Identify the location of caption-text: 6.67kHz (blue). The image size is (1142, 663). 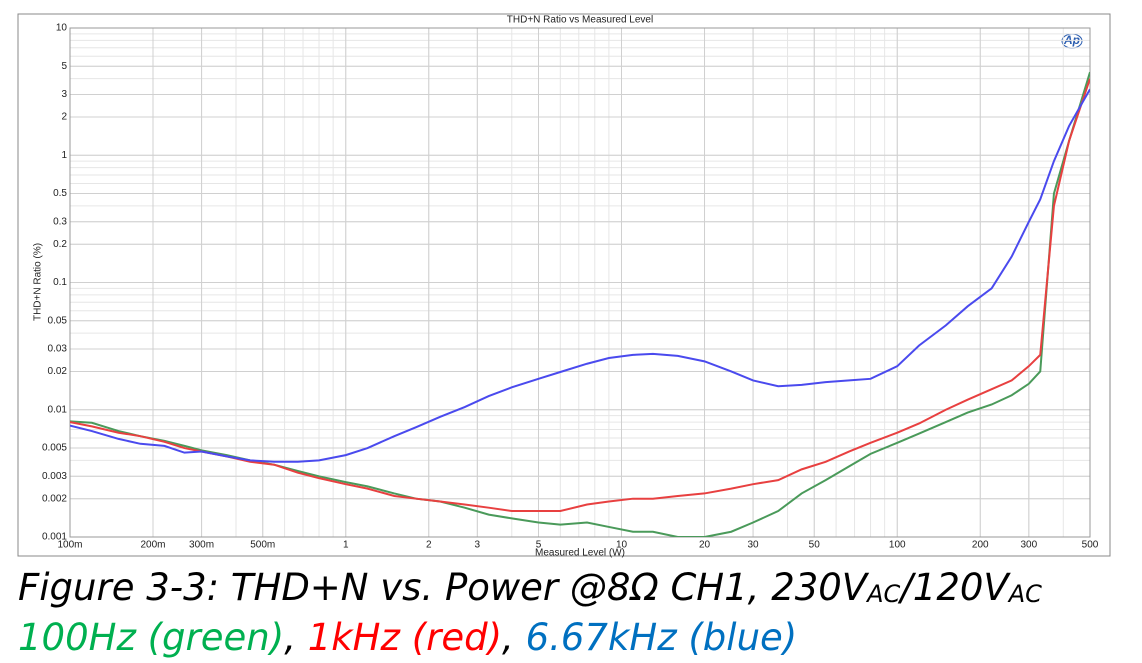
(661, 637).